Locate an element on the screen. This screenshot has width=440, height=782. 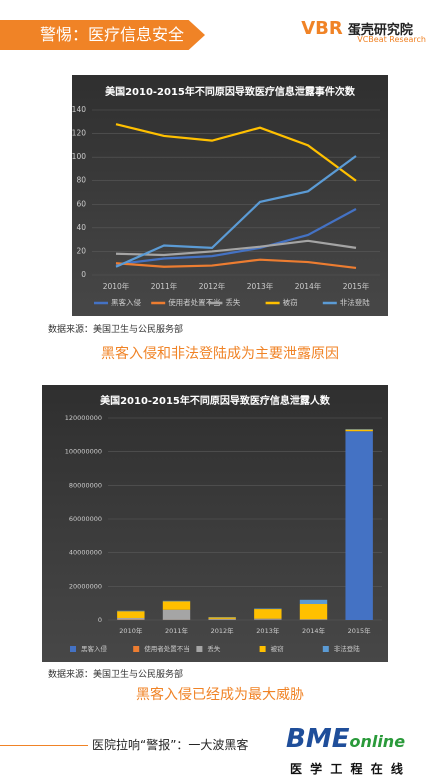
logo-online: online is located at coordinates (377, 741).